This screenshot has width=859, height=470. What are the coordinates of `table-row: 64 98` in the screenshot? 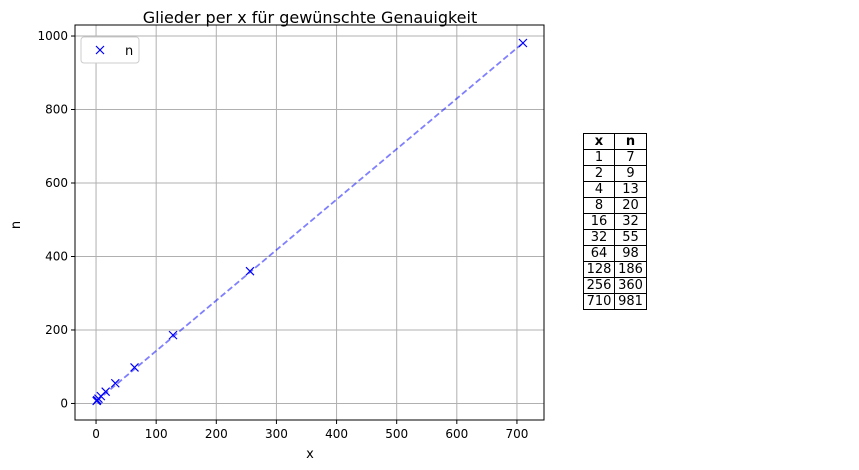 It's located at (615, 253).